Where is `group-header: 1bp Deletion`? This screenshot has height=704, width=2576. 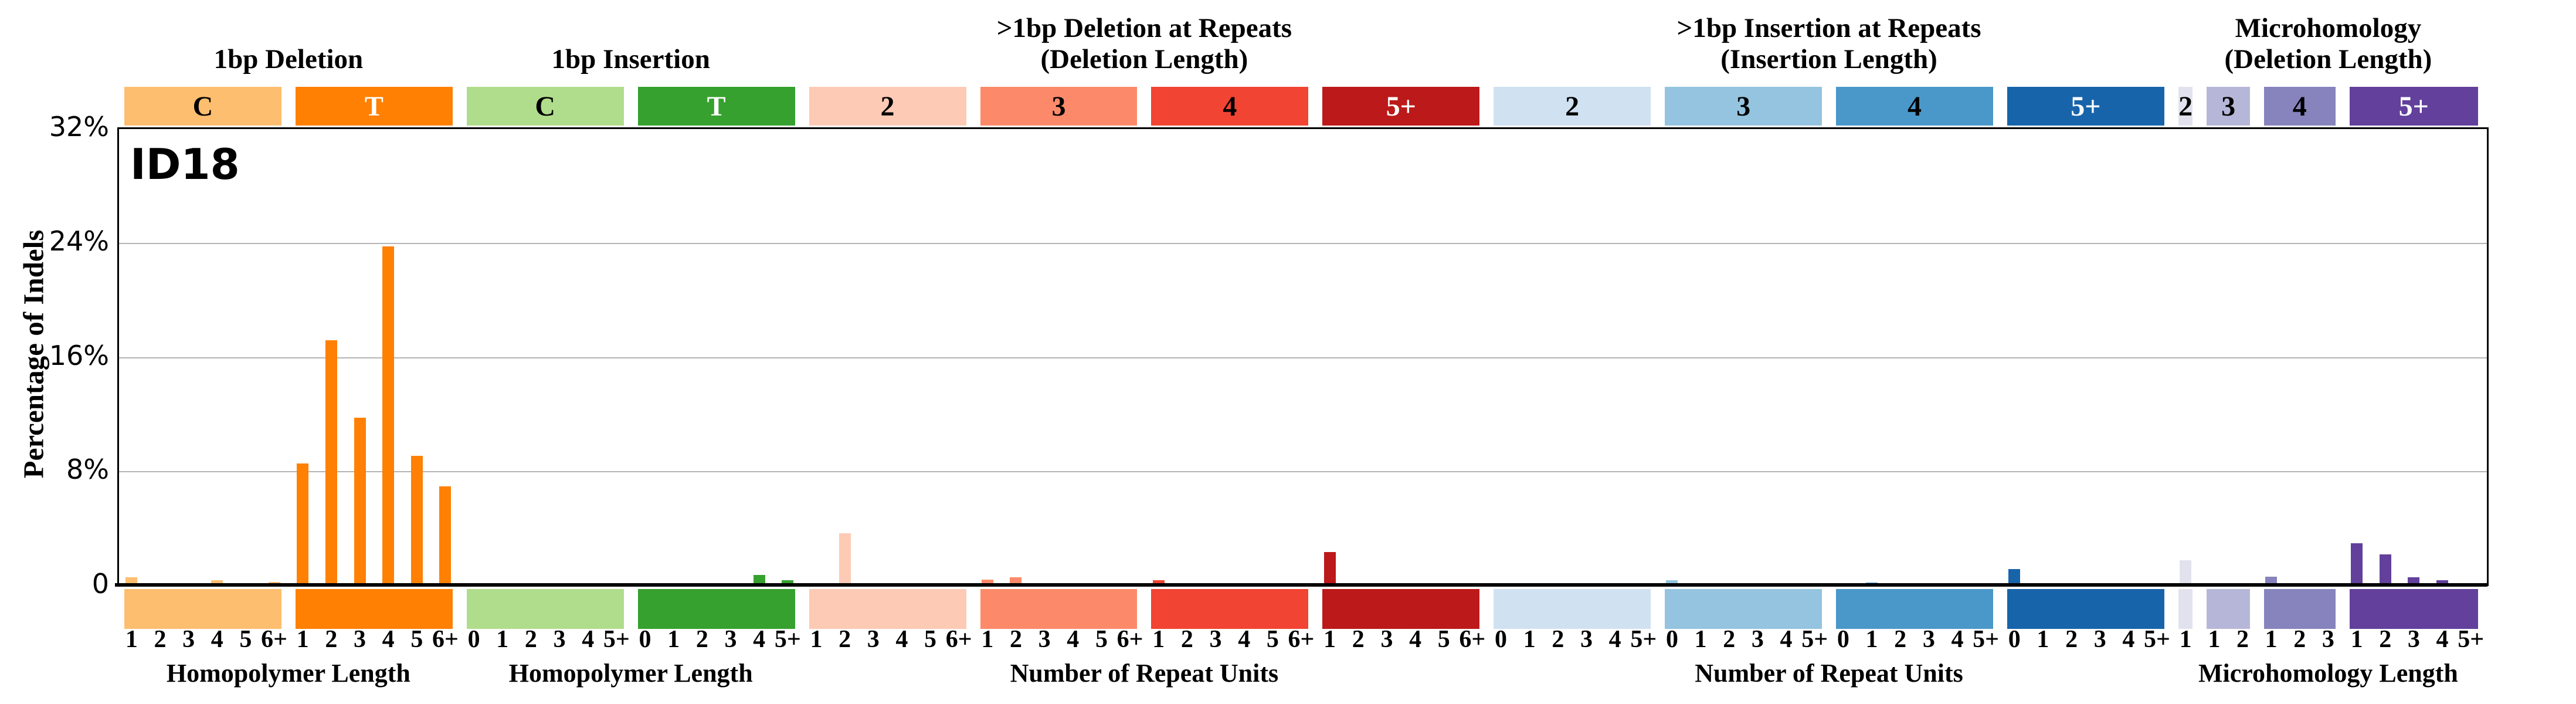 group-header: 1bp Deletion is located at coordinates (288, 59).